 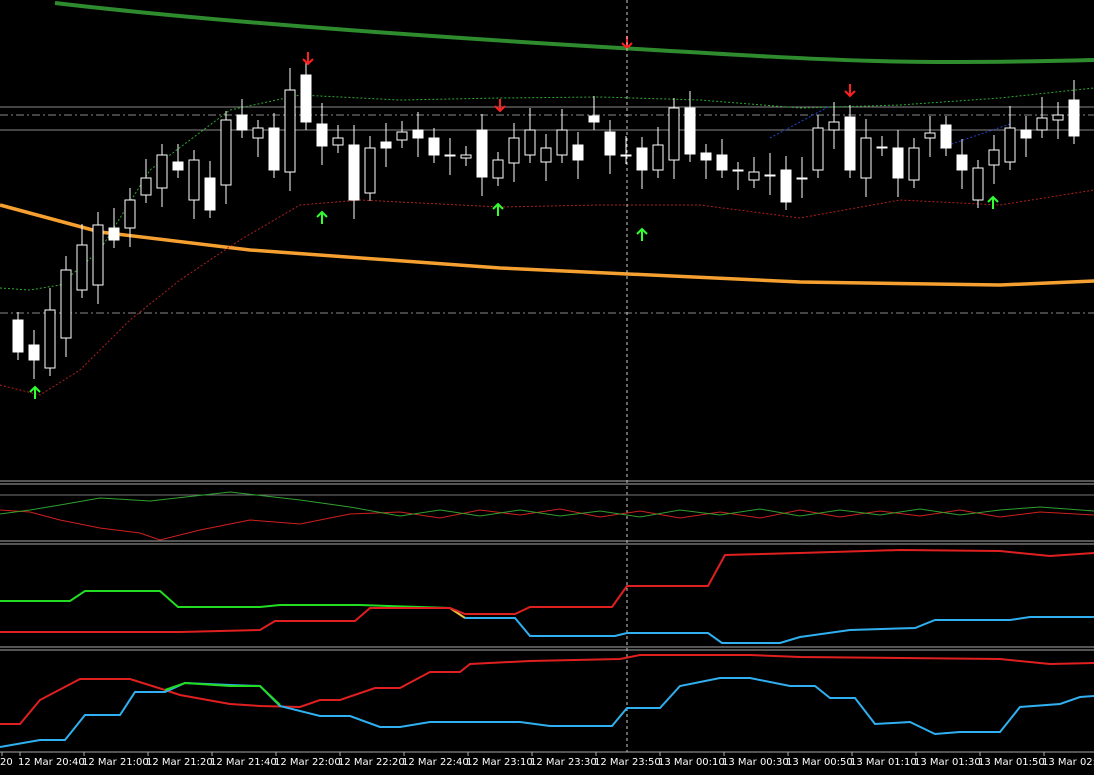 I want to click on time-label: 13 Mar 00:30, so click(x=755, y=762).